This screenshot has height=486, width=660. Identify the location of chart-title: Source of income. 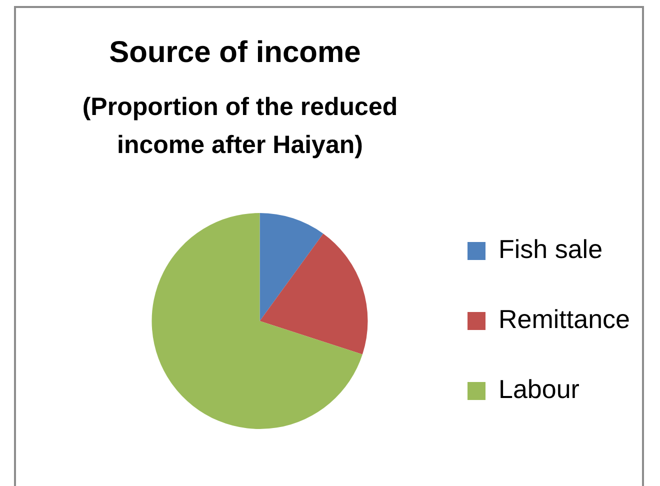
(235, 53).